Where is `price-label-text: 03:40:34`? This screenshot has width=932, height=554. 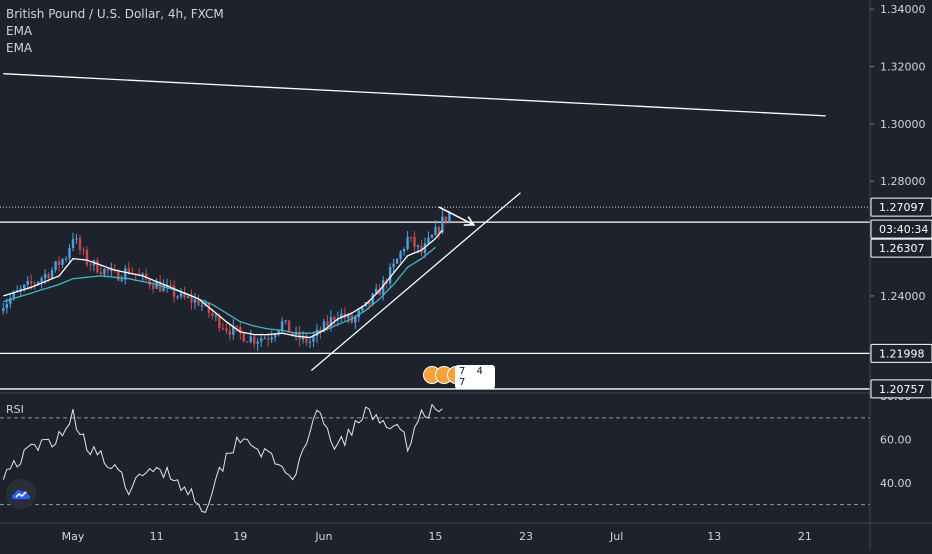 price-label-text: 03:40:34 is located at coordinates (903, 229).